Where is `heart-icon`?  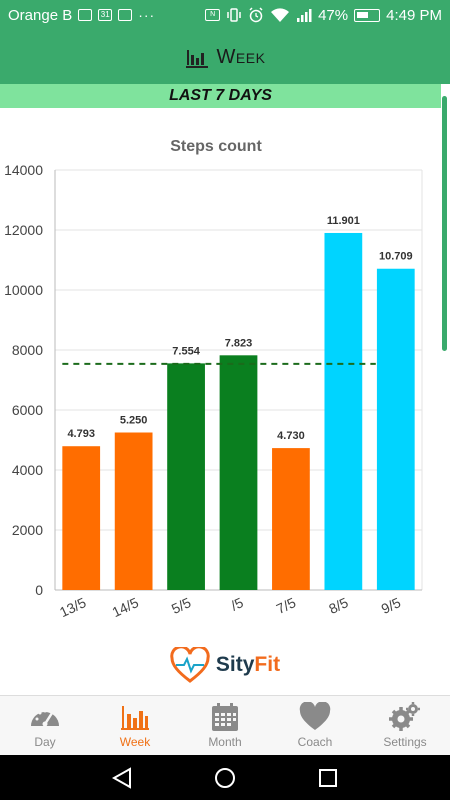 heart-icon is located at coordinates (315, 716).